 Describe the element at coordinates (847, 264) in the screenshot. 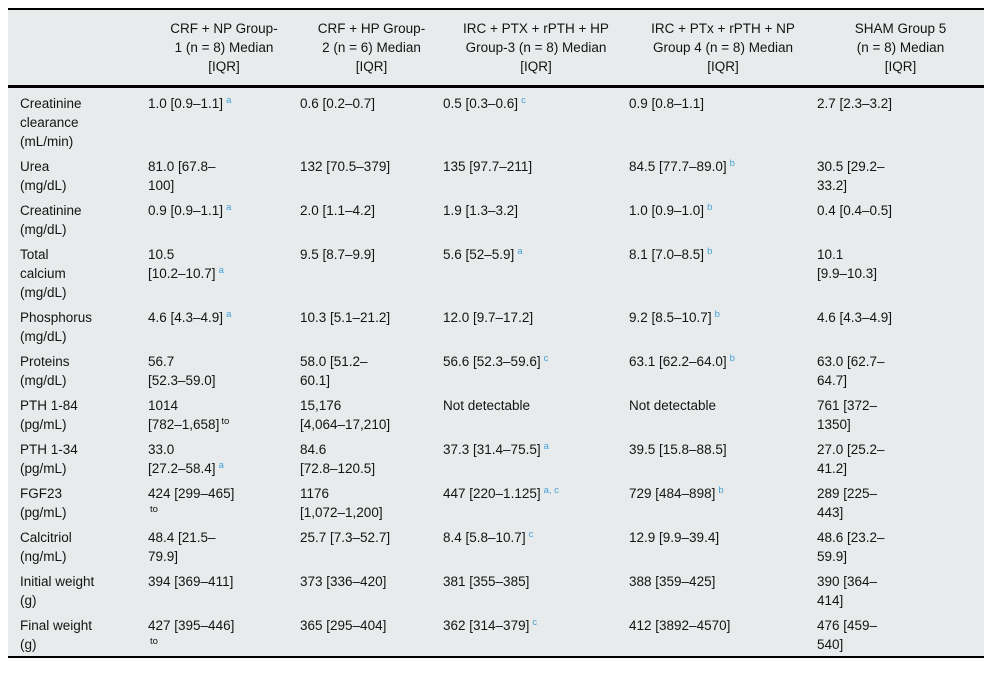

I see `data-cell: 10.1 [9.9–10.3]` at that location.